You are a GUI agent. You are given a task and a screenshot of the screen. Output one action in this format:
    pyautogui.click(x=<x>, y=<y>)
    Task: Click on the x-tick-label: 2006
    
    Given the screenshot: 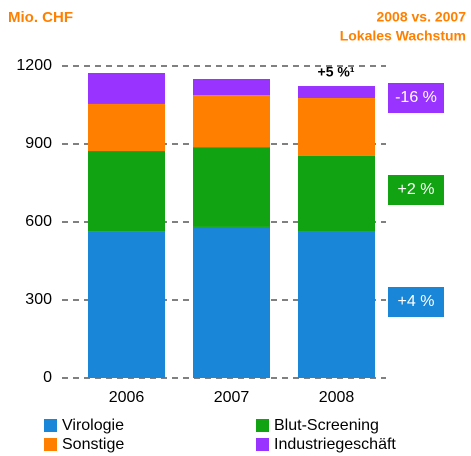 What is the action you would take?
    pyautogui.click(x=127, y=397)
    